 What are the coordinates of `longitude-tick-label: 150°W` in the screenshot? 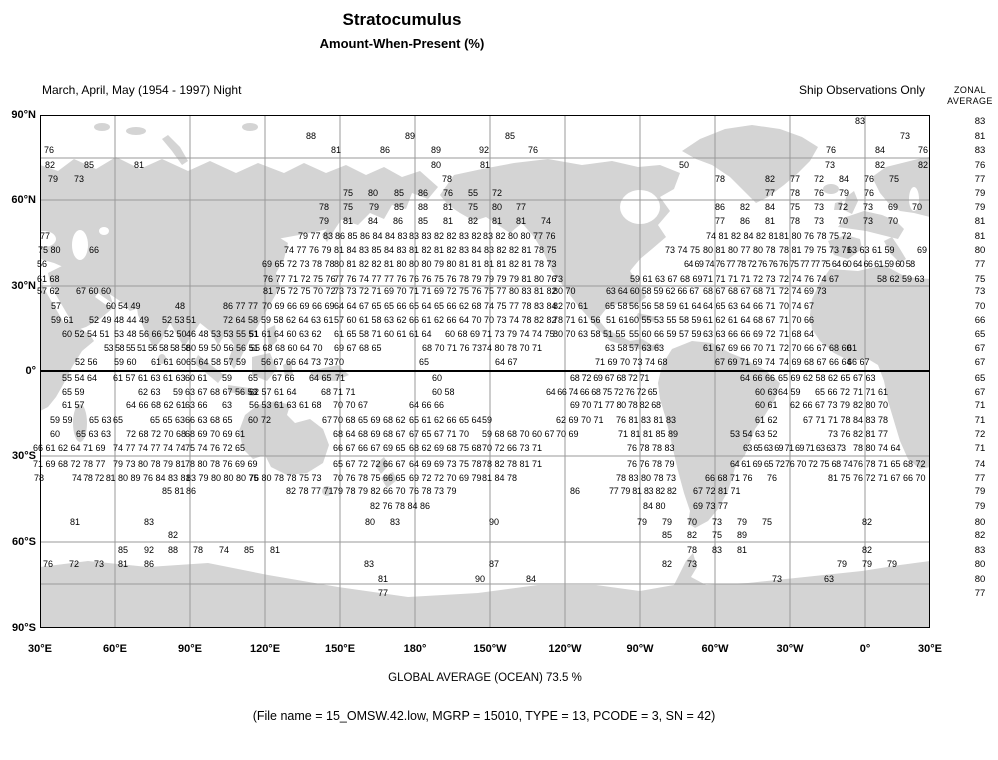 It's located at (490, 649).